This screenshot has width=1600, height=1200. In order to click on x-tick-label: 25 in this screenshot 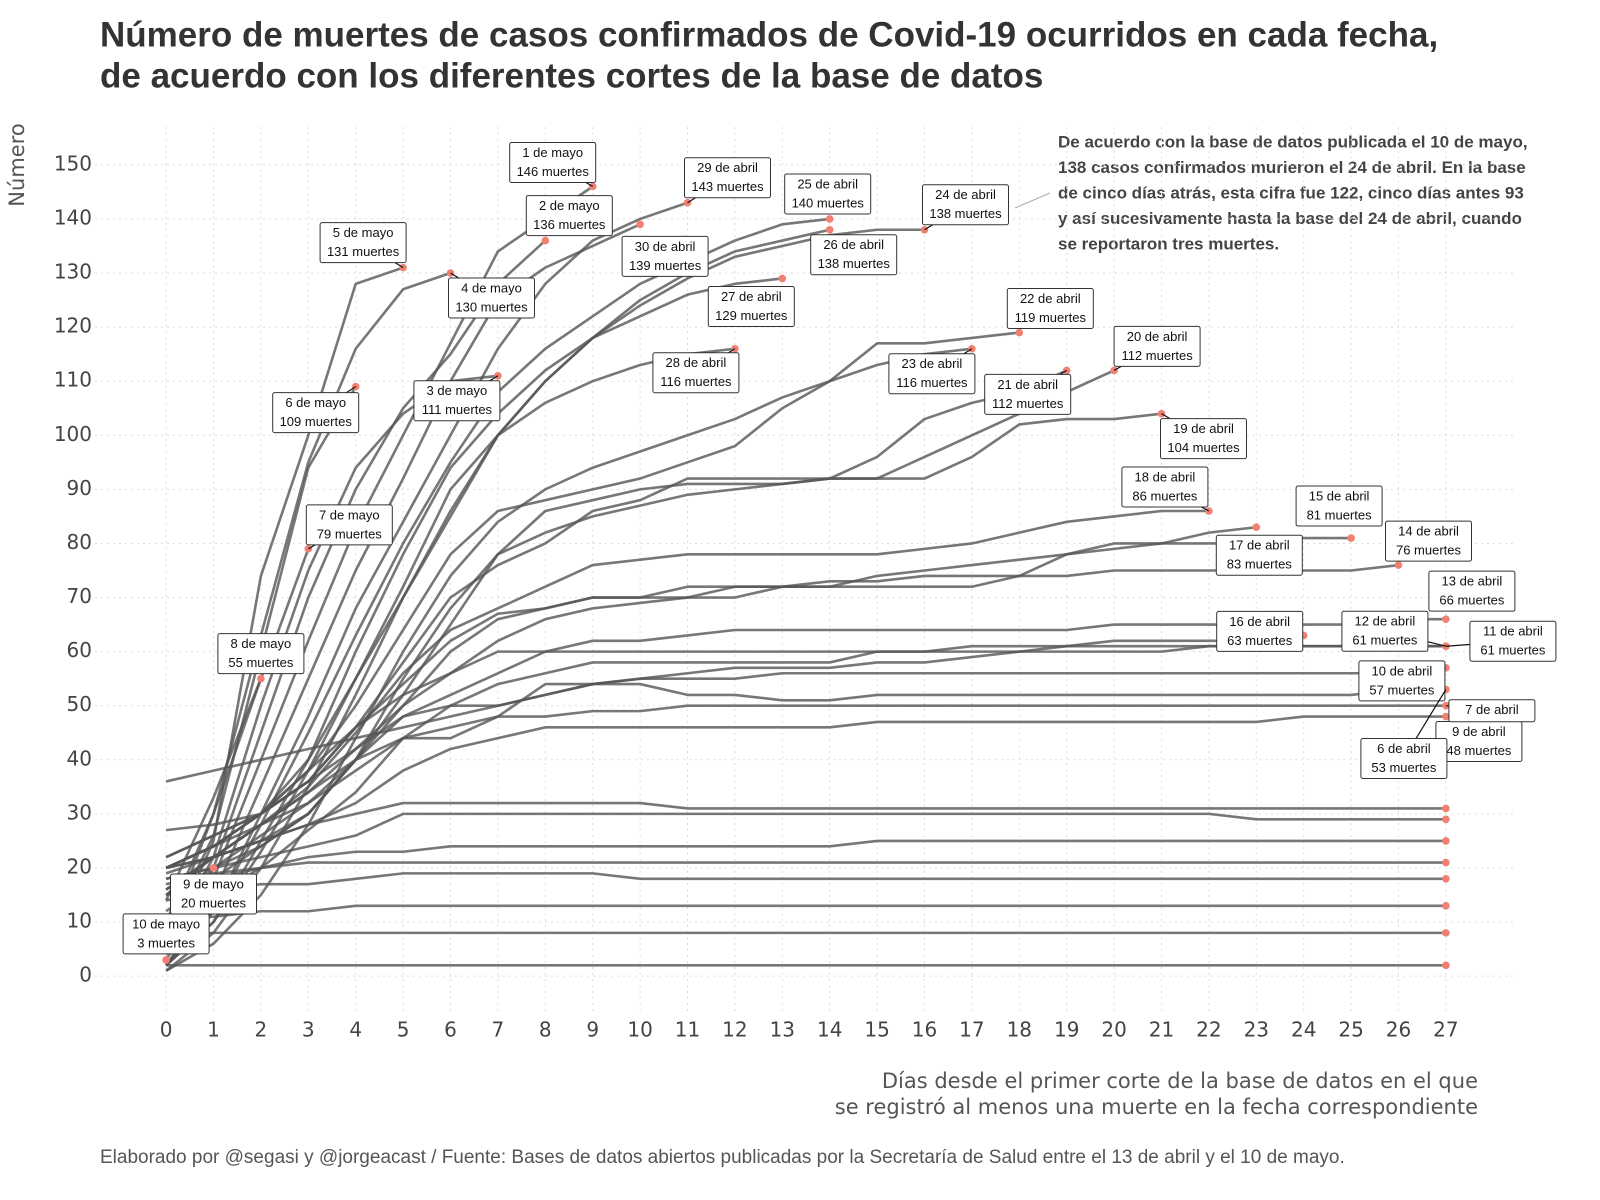, I will do `click(1350, 1030)`.